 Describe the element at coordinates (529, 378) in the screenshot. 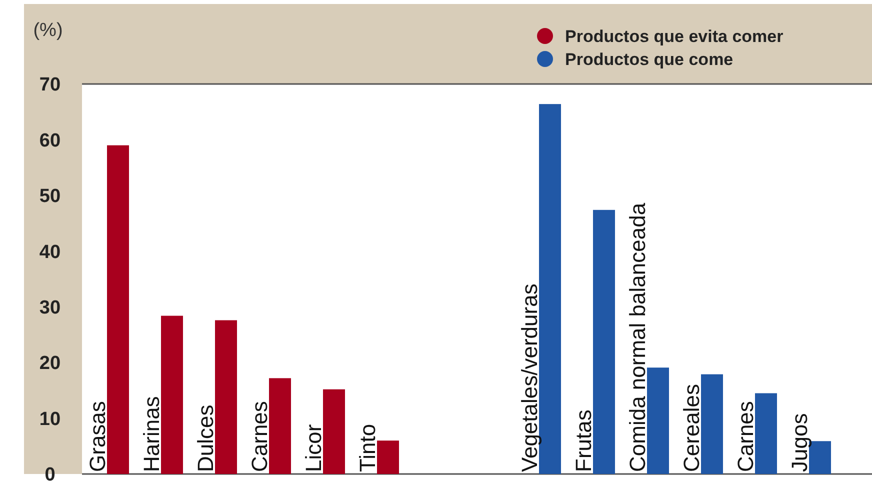

I see `x-tick-label: Vegetales/verduras` at that location.